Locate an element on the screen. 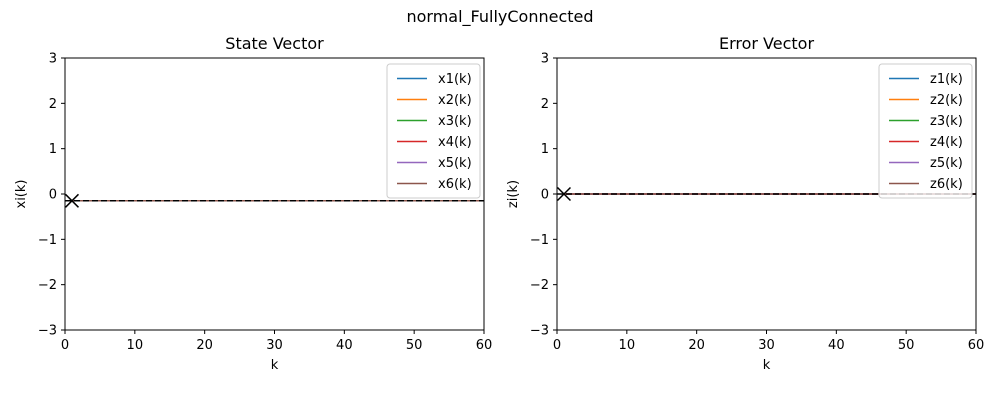 The height and width of the screenshot is (400, 1000). error-vector-legend-label: z2(k) is located at coordinates (946, 100).